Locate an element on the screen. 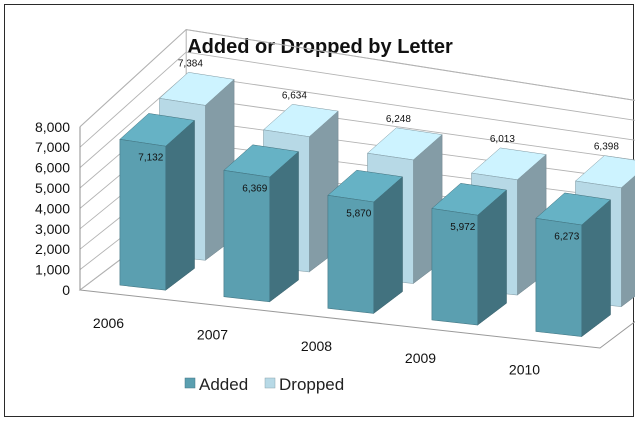  y-tick-label: 7,000 is located at coordinates (52, 147).